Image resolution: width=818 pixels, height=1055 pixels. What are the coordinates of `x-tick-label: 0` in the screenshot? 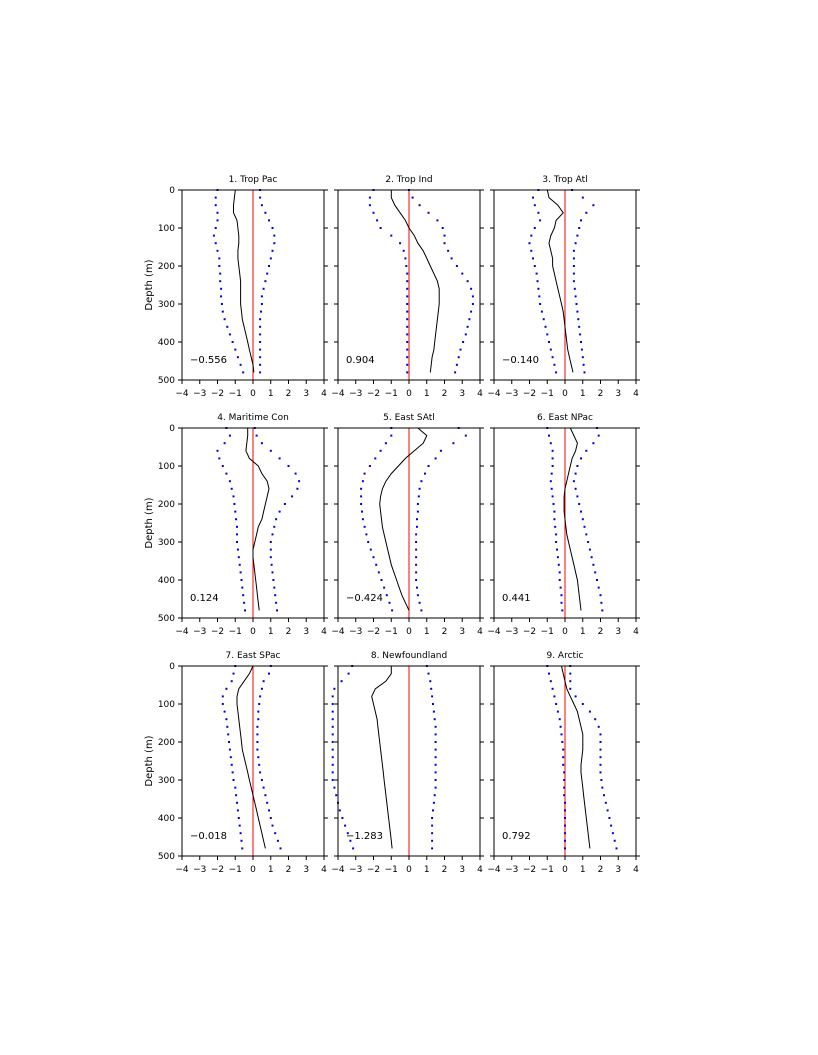 It's located at (409, 870).